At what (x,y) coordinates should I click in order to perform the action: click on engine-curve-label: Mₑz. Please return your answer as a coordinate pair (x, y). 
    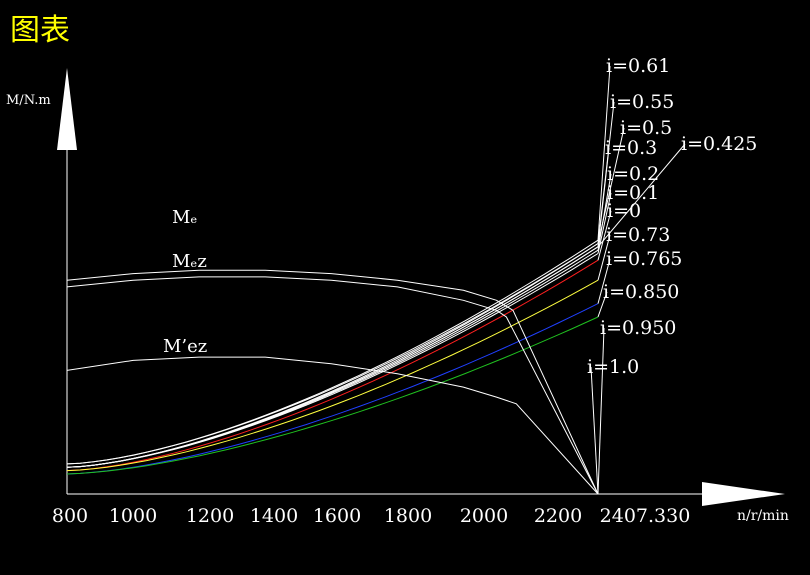
    Looking at the image, I should click on (189, 261).